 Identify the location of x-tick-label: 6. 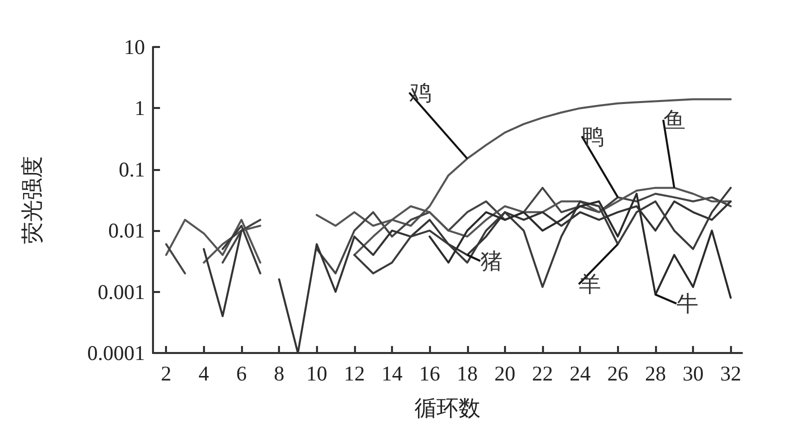
(241, 374).